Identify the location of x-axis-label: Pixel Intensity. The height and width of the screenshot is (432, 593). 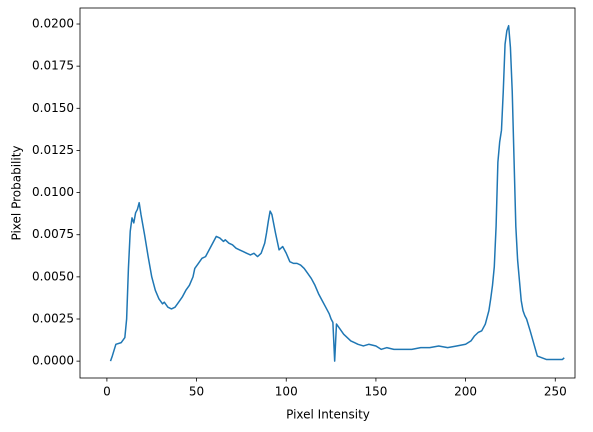
(328, 415).